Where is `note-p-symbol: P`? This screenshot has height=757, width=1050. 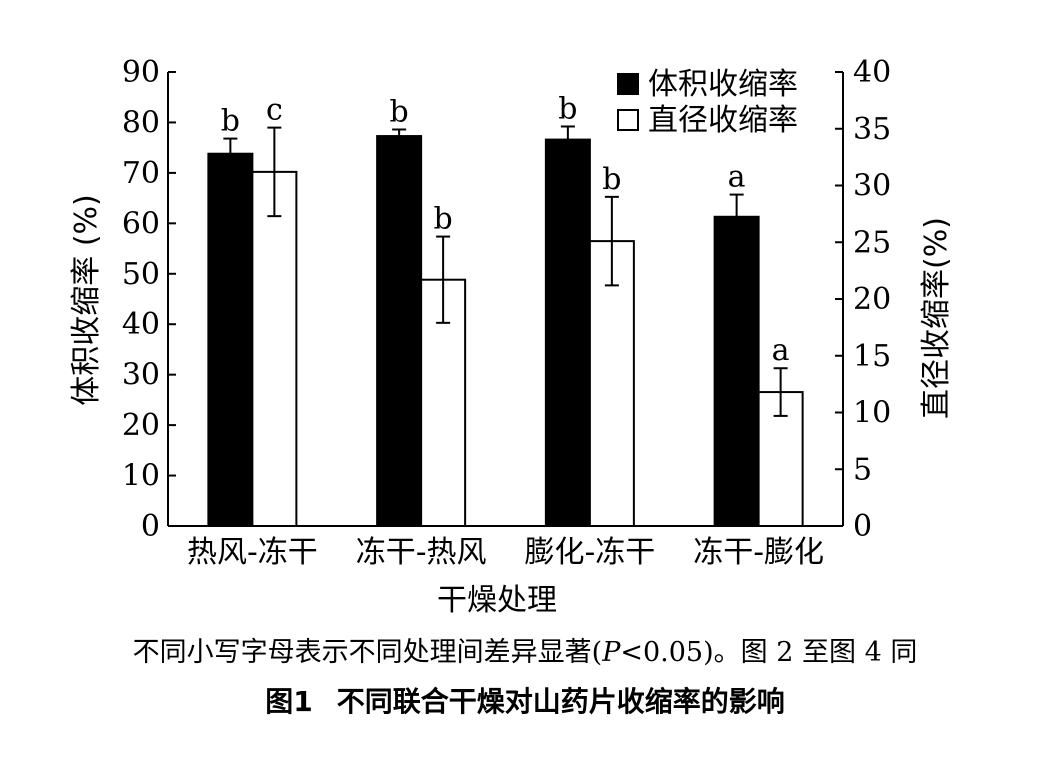
note-p-symbol: P is located at coordinates (611, 652).